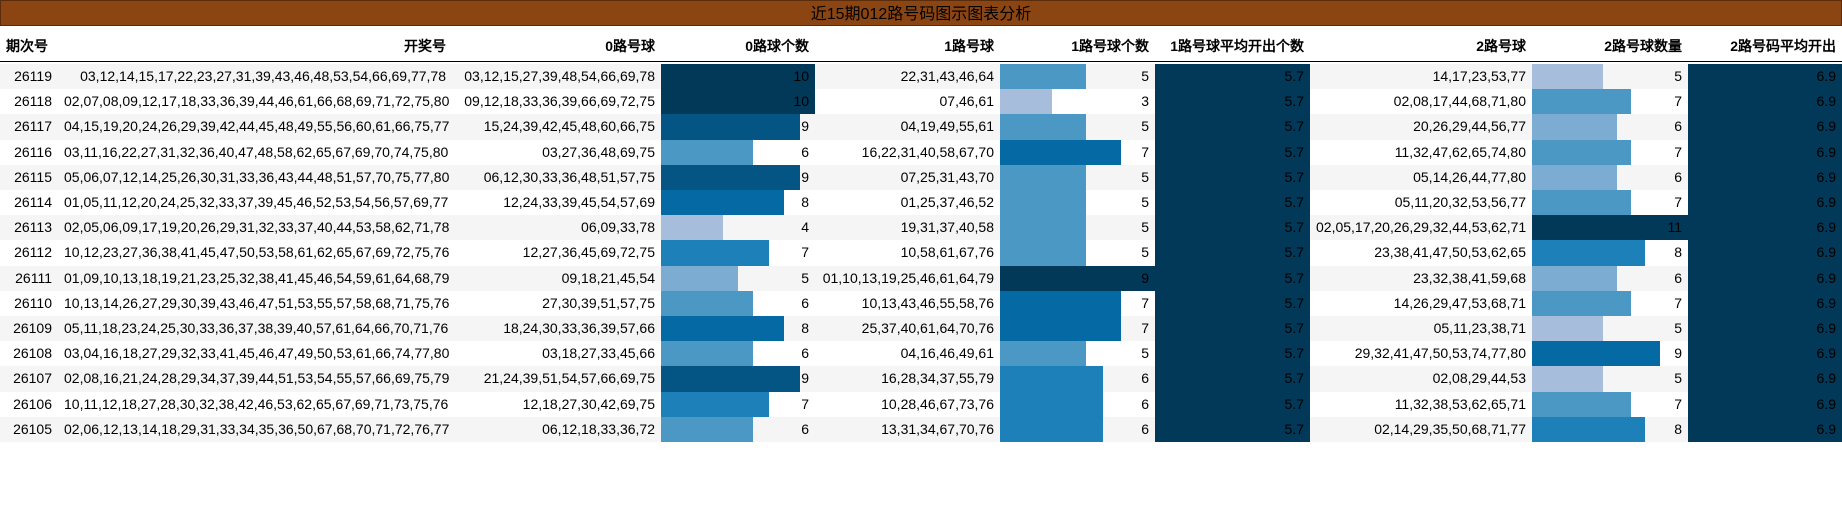 The image size is (1842, 514). Describe the element at coordinates (598, 302) in the screenshot. I see `cell-text: 27,30,39,51,57,75` at that location.